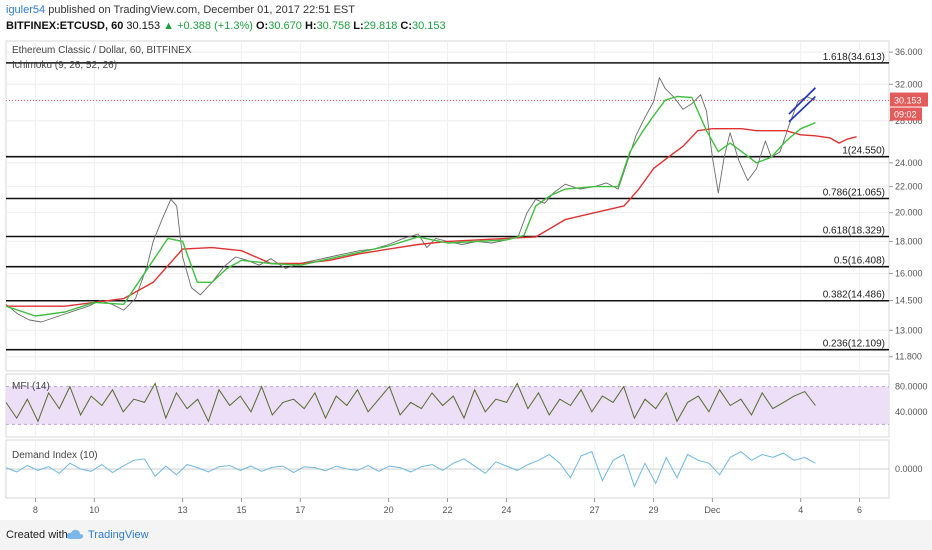 The width and height of the screenshot is (932, 550). What do you see at coordinates (909, 52) in the screenshot?
I see `y-tick-label: 36.000` at bounding box center [909, 52].